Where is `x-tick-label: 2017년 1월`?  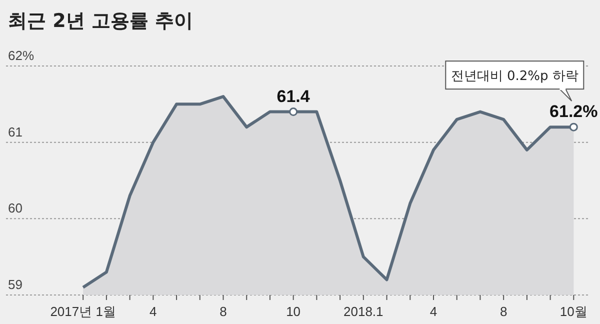
x-tick-label: 2017년 1월 is located at coordinates (83, 311).